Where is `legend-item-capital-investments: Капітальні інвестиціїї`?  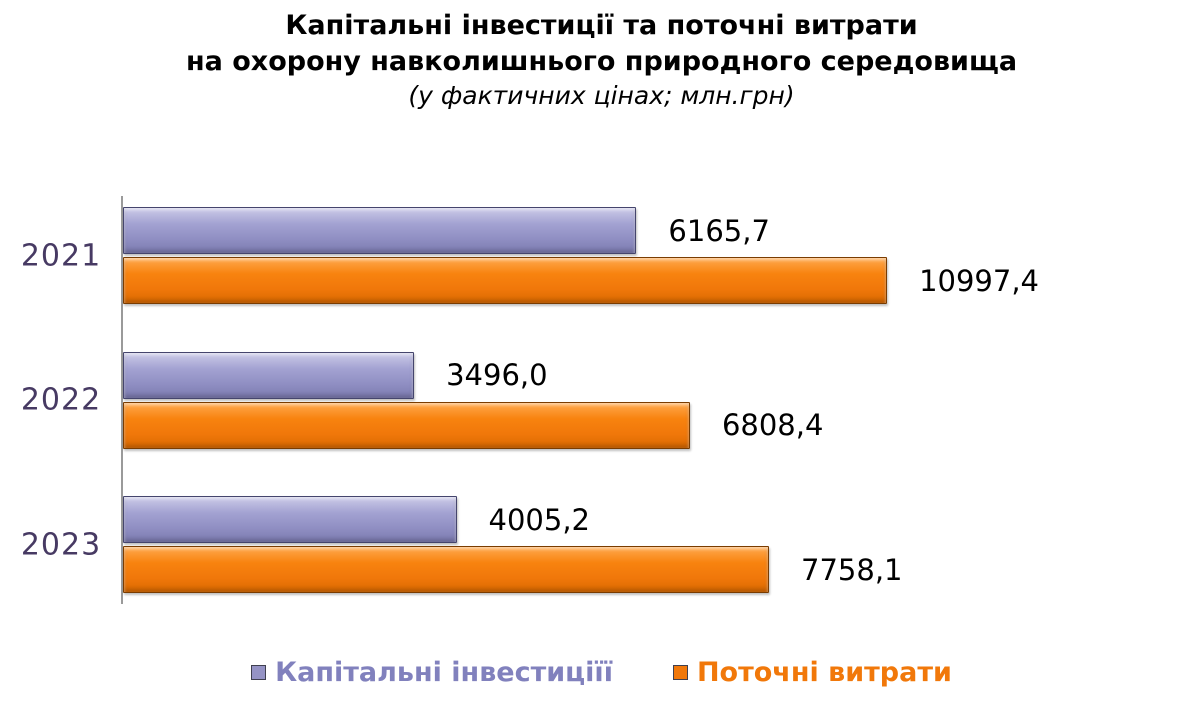 legend-item-capital-investments: Капітальні інвестиціїї is located at coordinates (432, 672).